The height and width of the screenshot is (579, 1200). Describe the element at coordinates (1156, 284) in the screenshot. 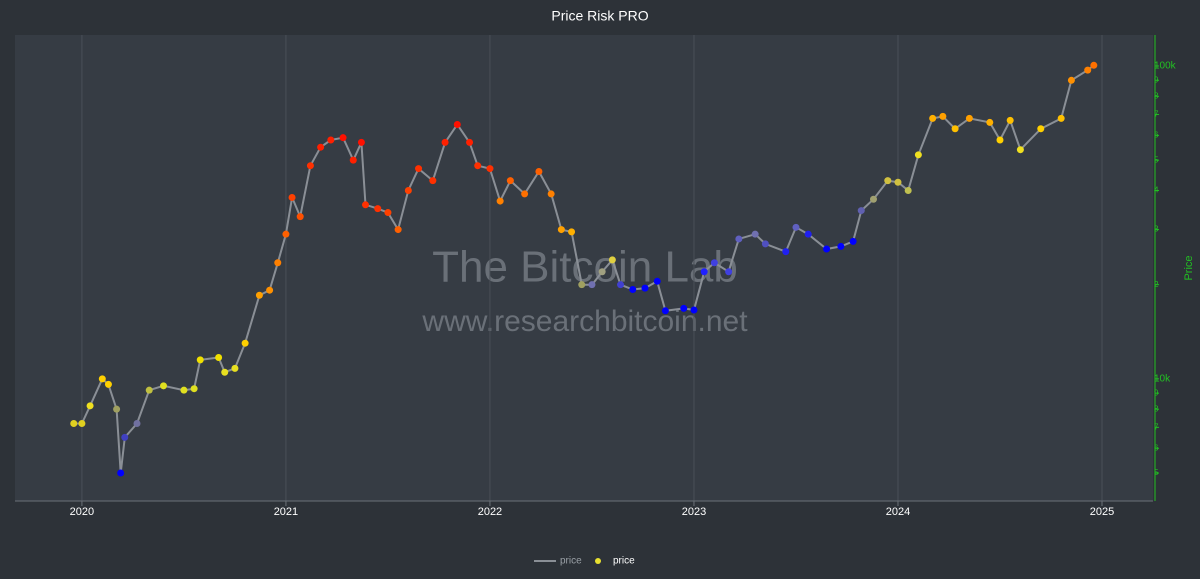

I see `y-tick-label: 2` at that location.